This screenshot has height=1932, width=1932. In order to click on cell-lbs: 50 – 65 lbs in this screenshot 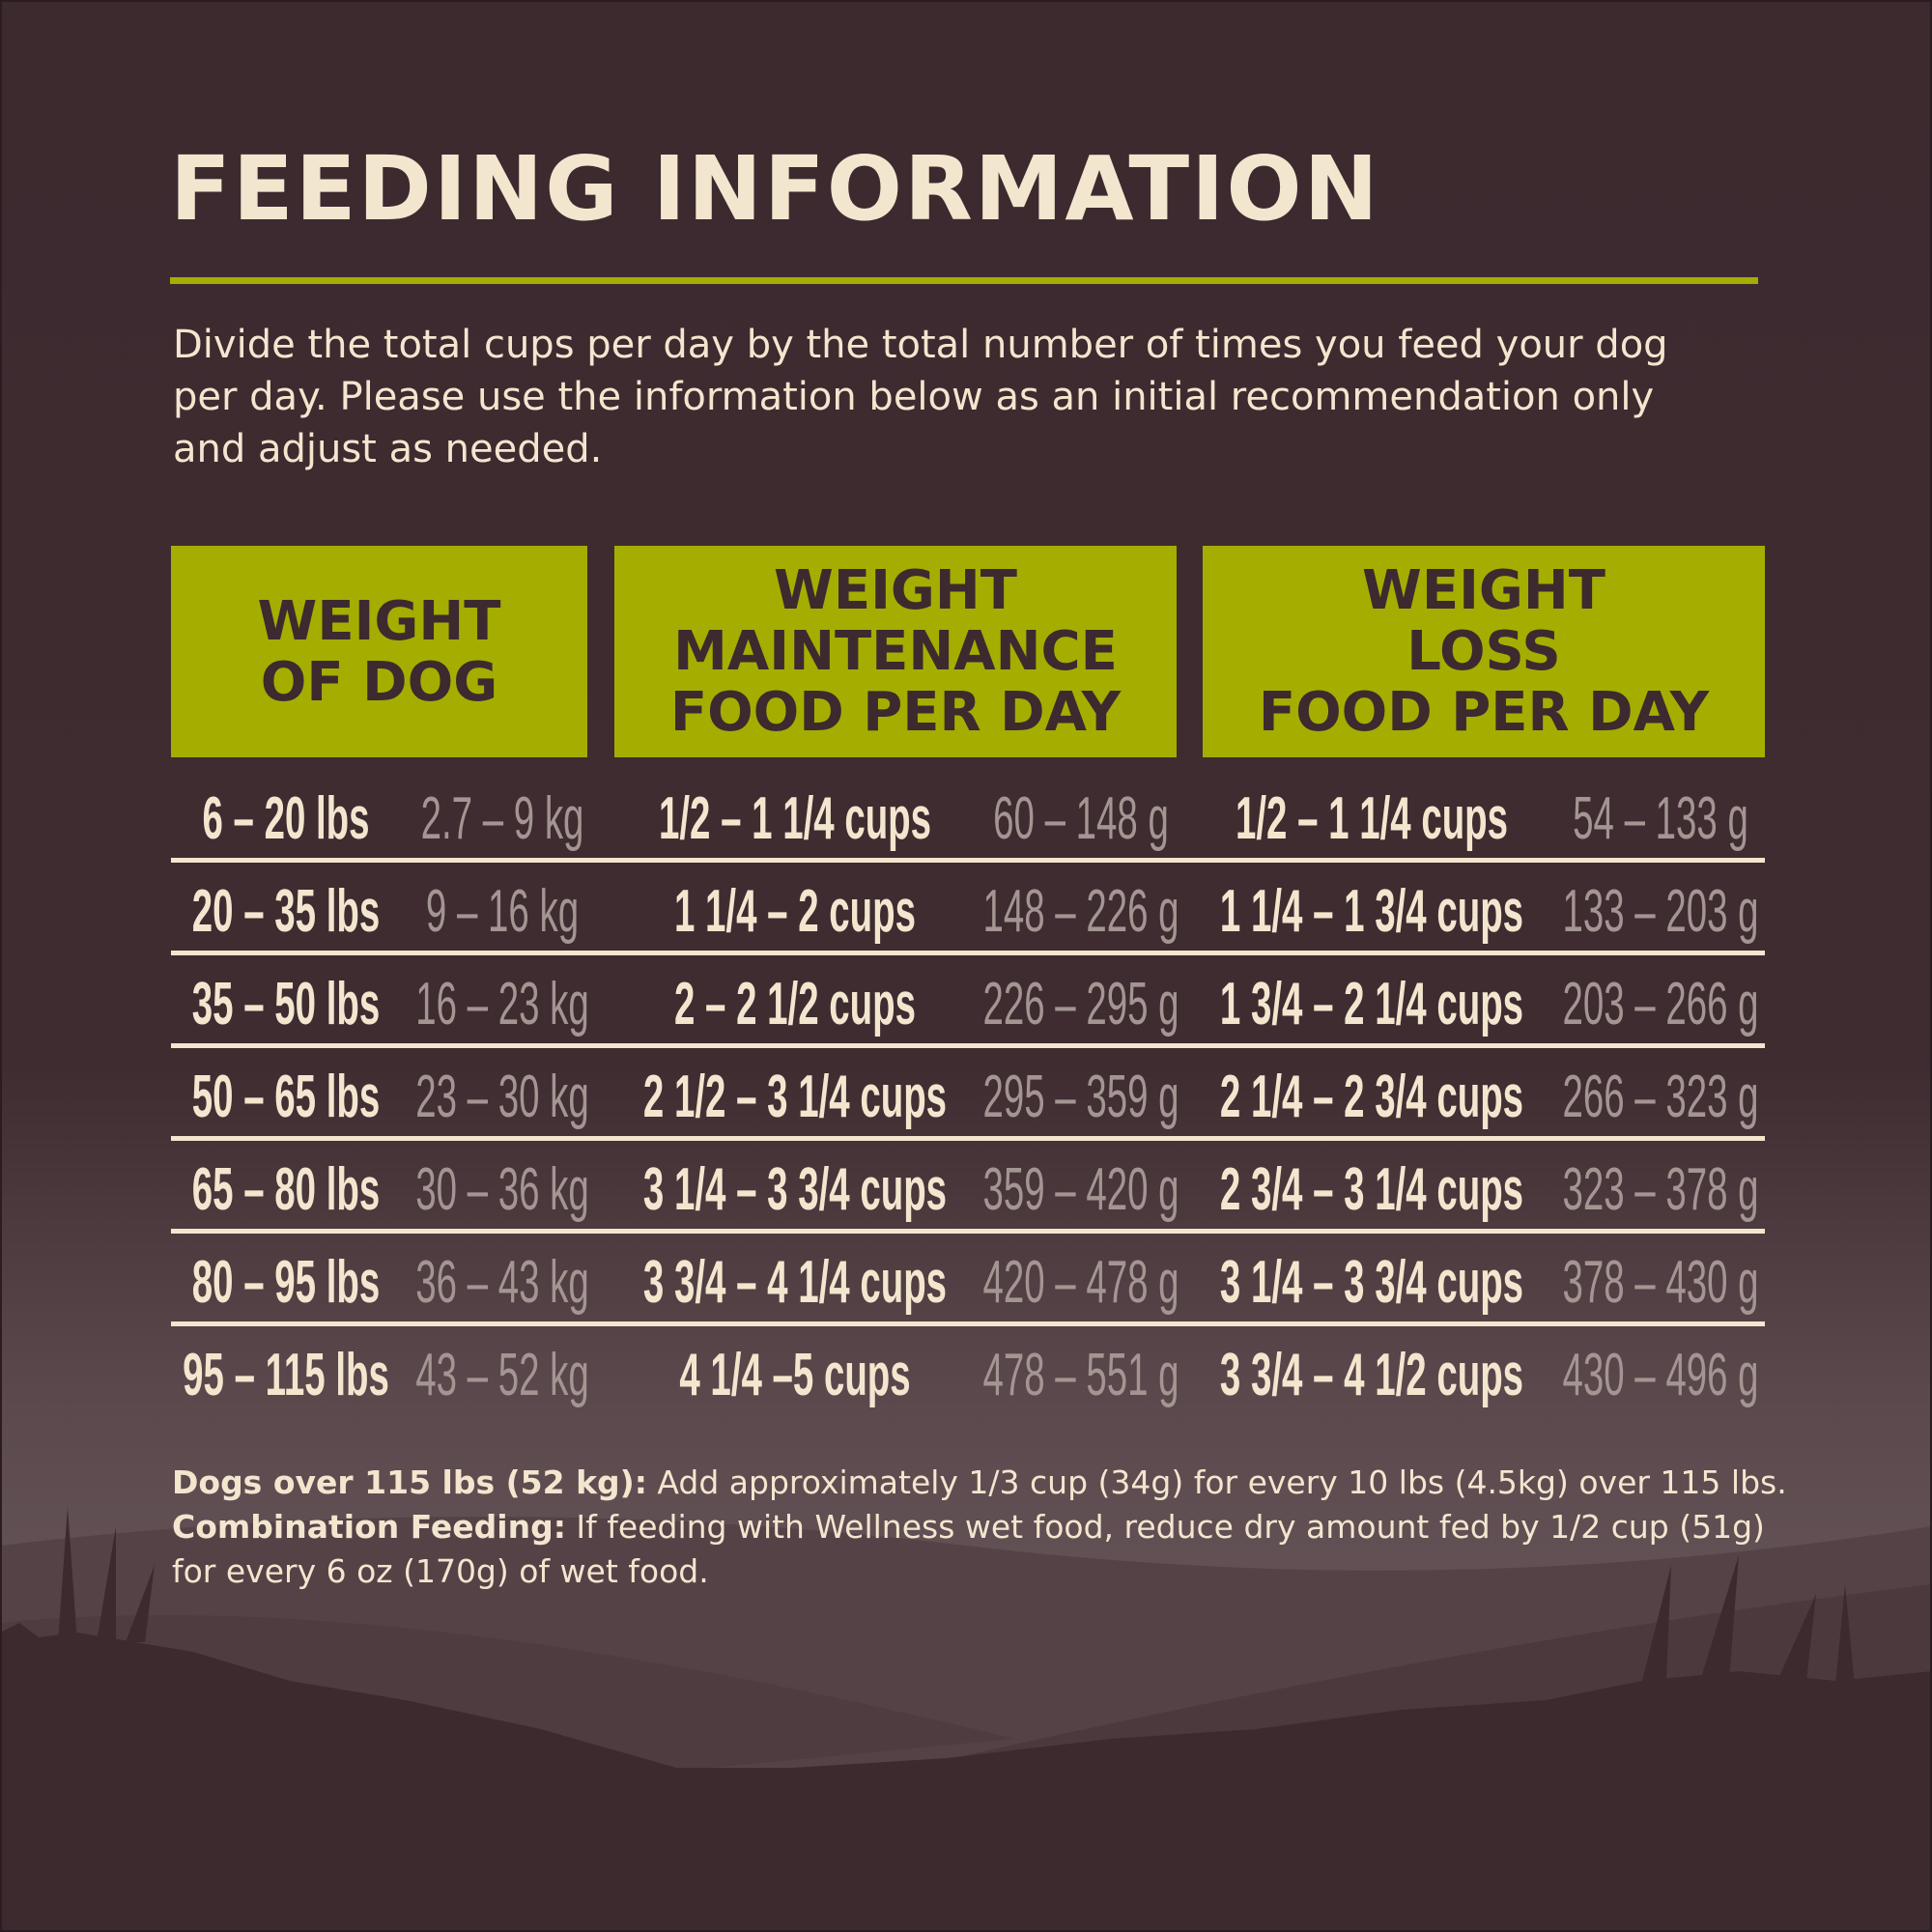, I will do `click(286, 1097)`.